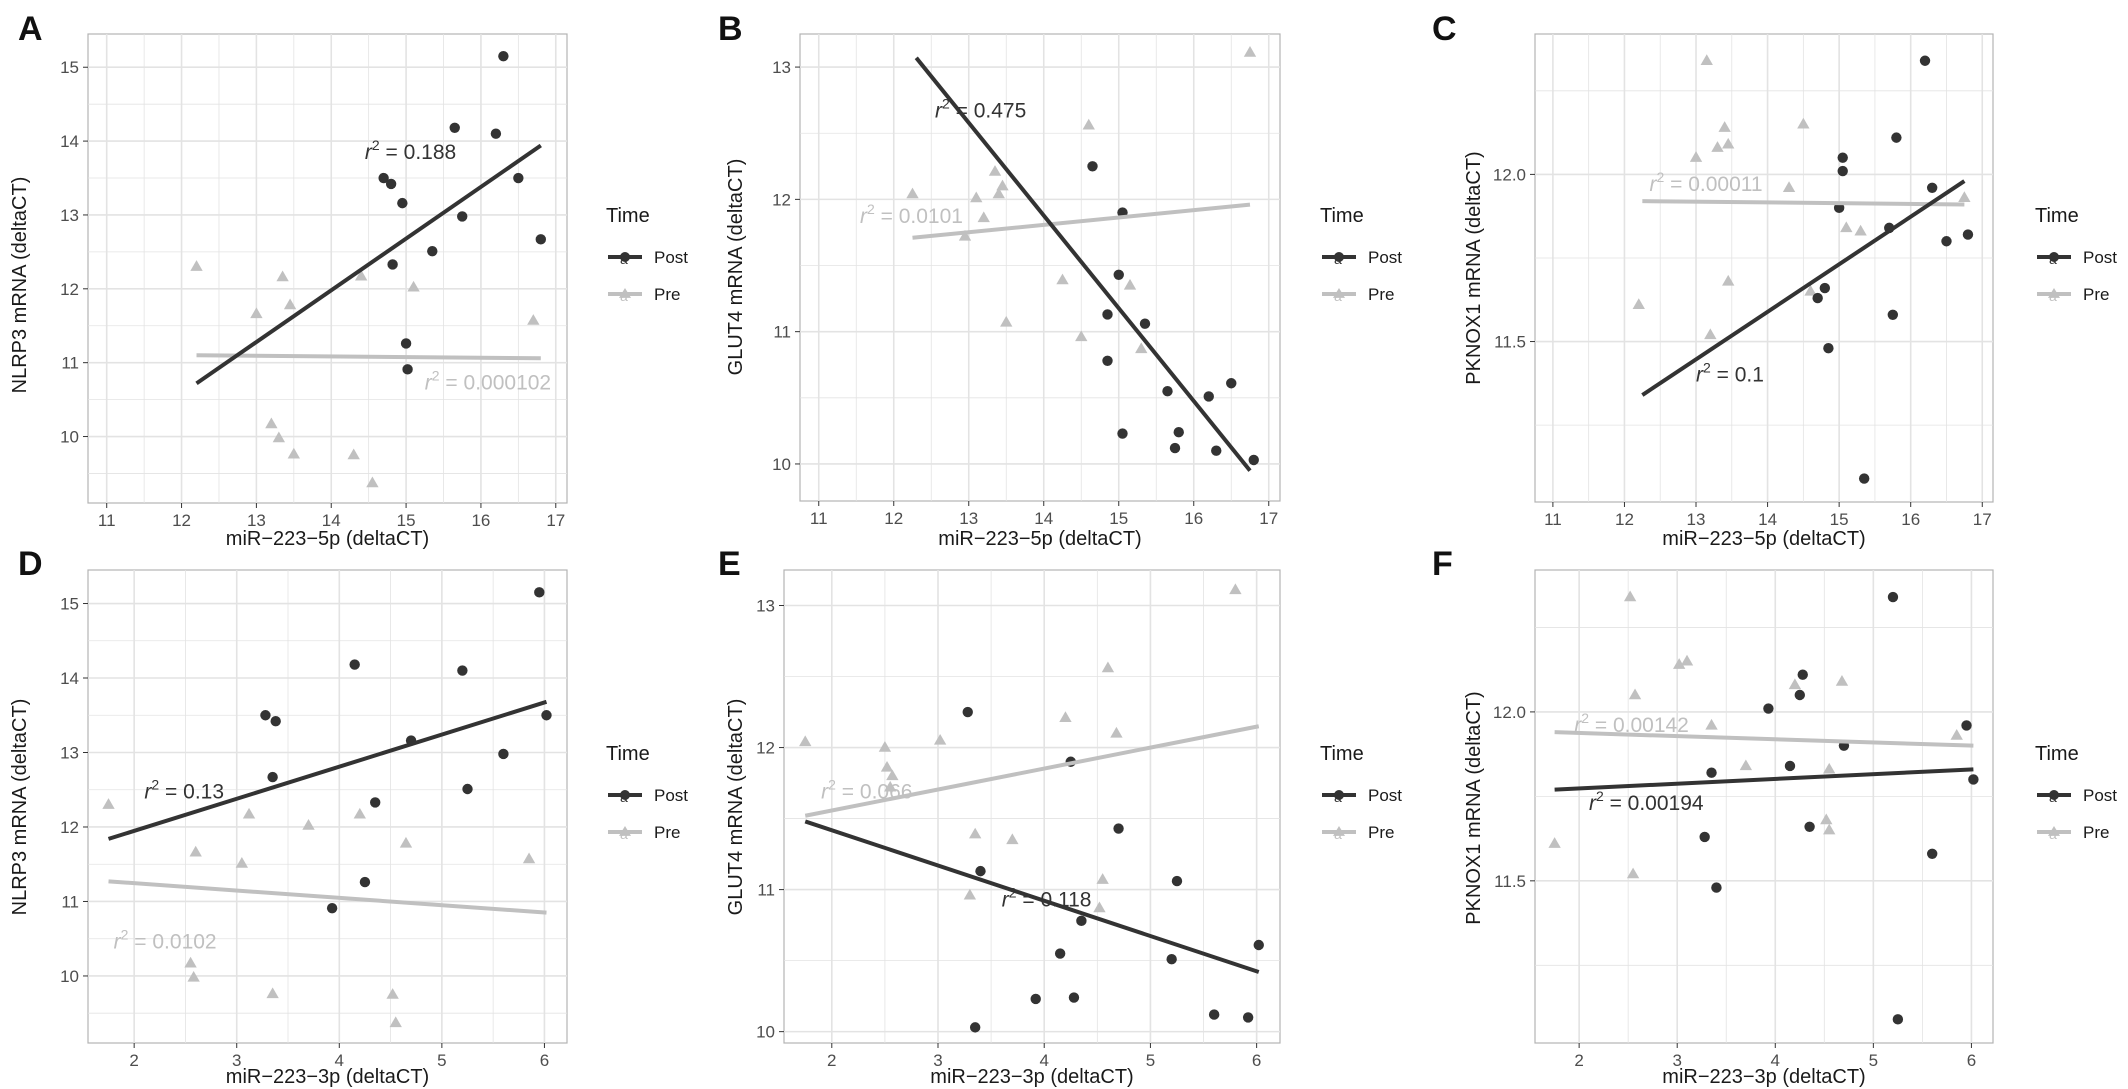 The height and width of the screenshot is (1089, 2128). I want to click on plot-area, so click(1764, 268).